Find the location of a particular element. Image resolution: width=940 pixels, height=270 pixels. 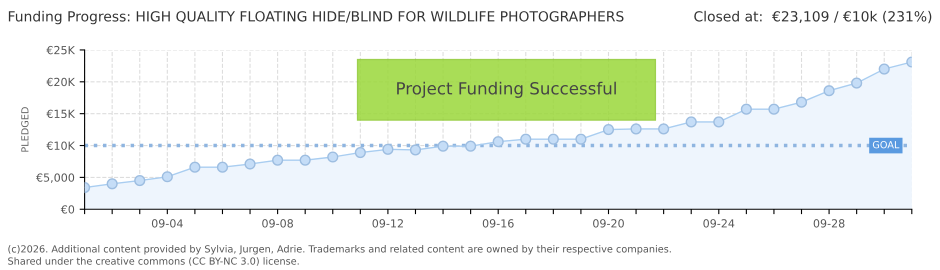

text: Shared under the creative commons (CC BY-NC 3.0) license. is located at coordinates (153, 261).